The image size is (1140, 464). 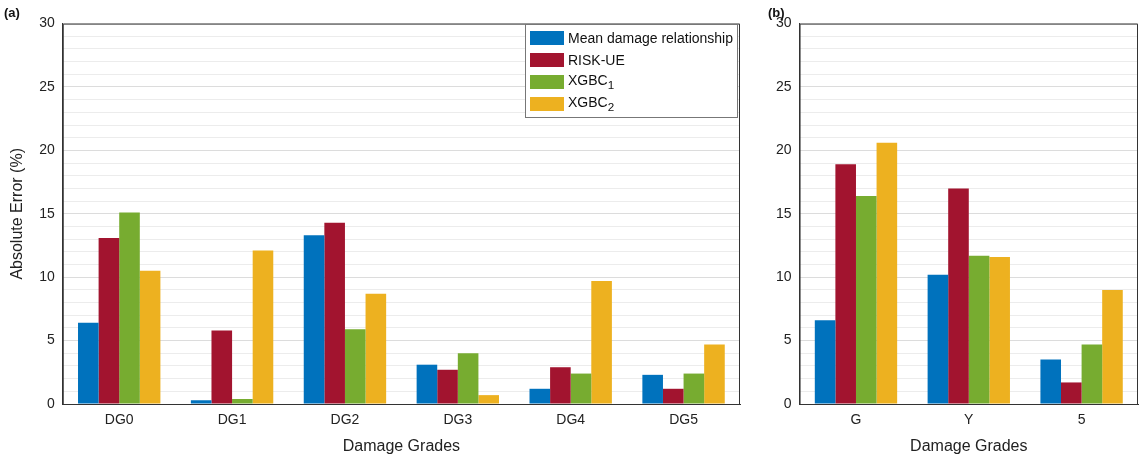 I want to click on y-tick-label: 30, so click(x=47, y=22).